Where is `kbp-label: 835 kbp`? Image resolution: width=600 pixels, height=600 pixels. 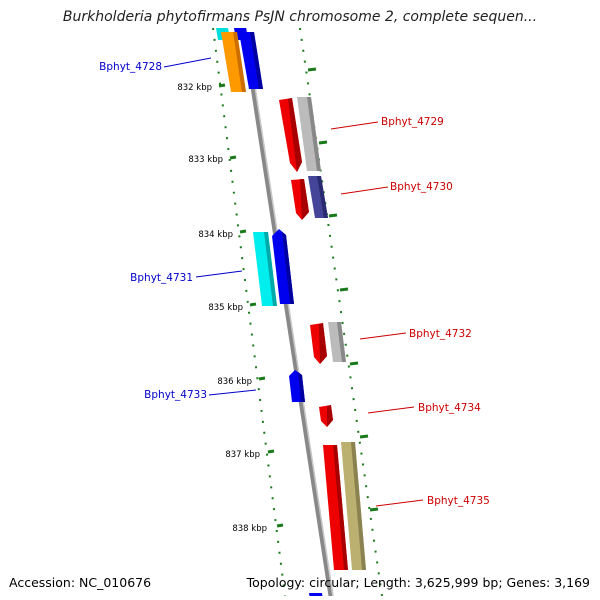
kbp-label: 835 kbp is located at coordinates (225, 308).